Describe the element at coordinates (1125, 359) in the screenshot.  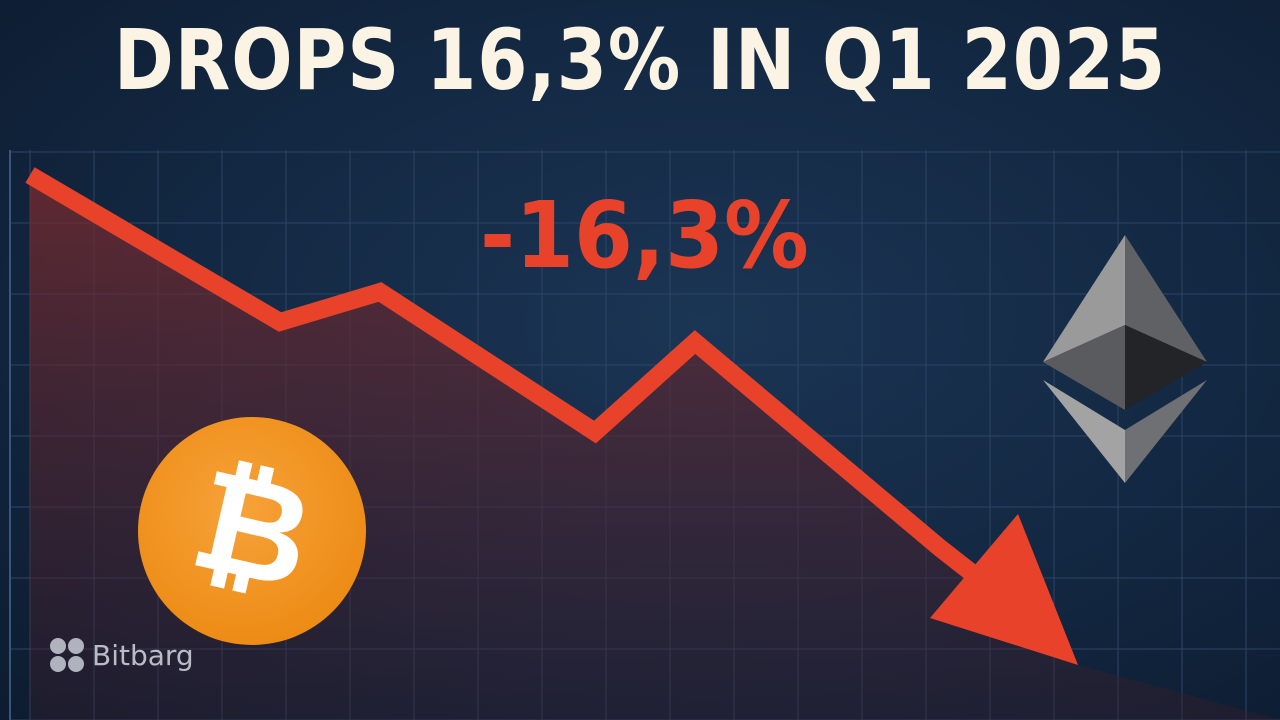
I see `ethereum-logo-icon` at that location.